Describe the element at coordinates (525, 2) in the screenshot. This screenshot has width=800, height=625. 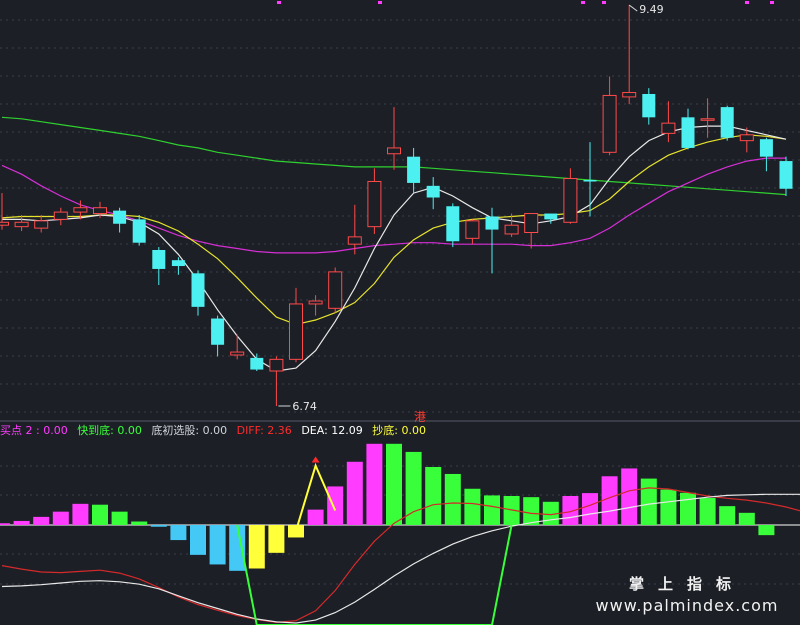
I see `top-markers` at that location.